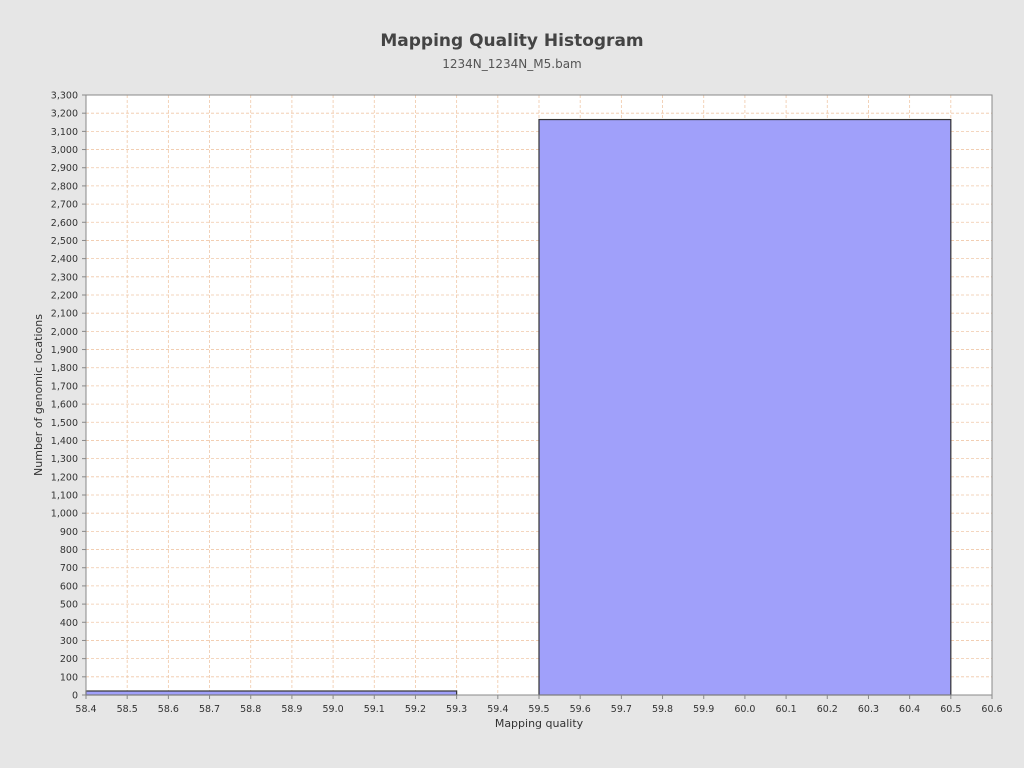  What do you see at coordinates (64, 368) in the screenshot?
I see `y-tick-label: 1,800` at bounding box center [64, 368].